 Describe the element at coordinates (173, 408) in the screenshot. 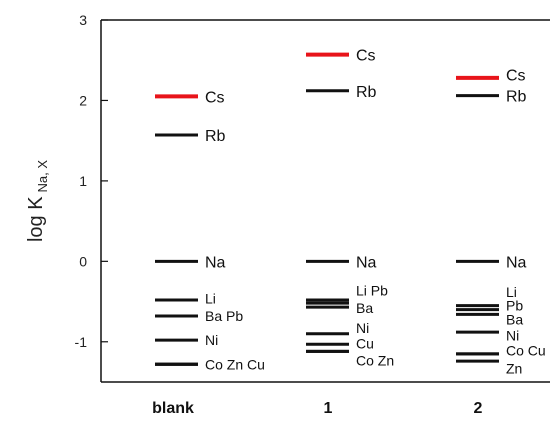

I see `x-category-label: blank` at that location.